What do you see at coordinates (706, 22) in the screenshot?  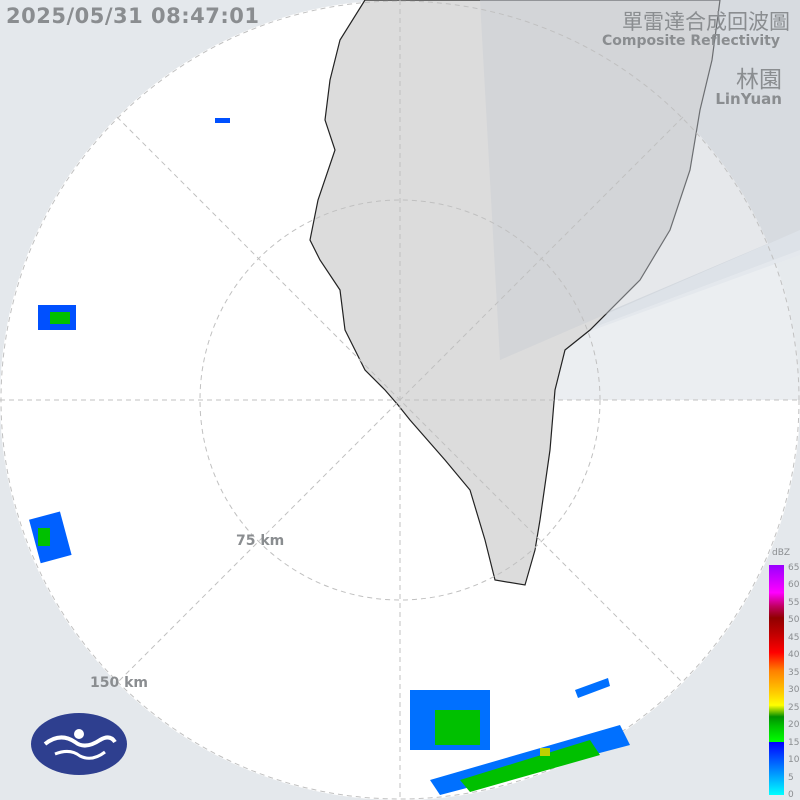 I see `title-chinese: 單雷達合成回波圖` at bounding box center [706, 22].